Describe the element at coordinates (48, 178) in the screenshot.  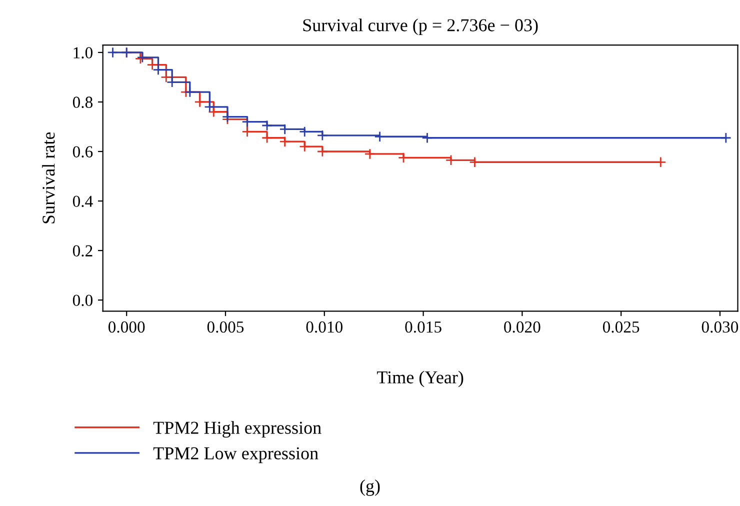
I see `y-axis-title: Survival rate` at that location.